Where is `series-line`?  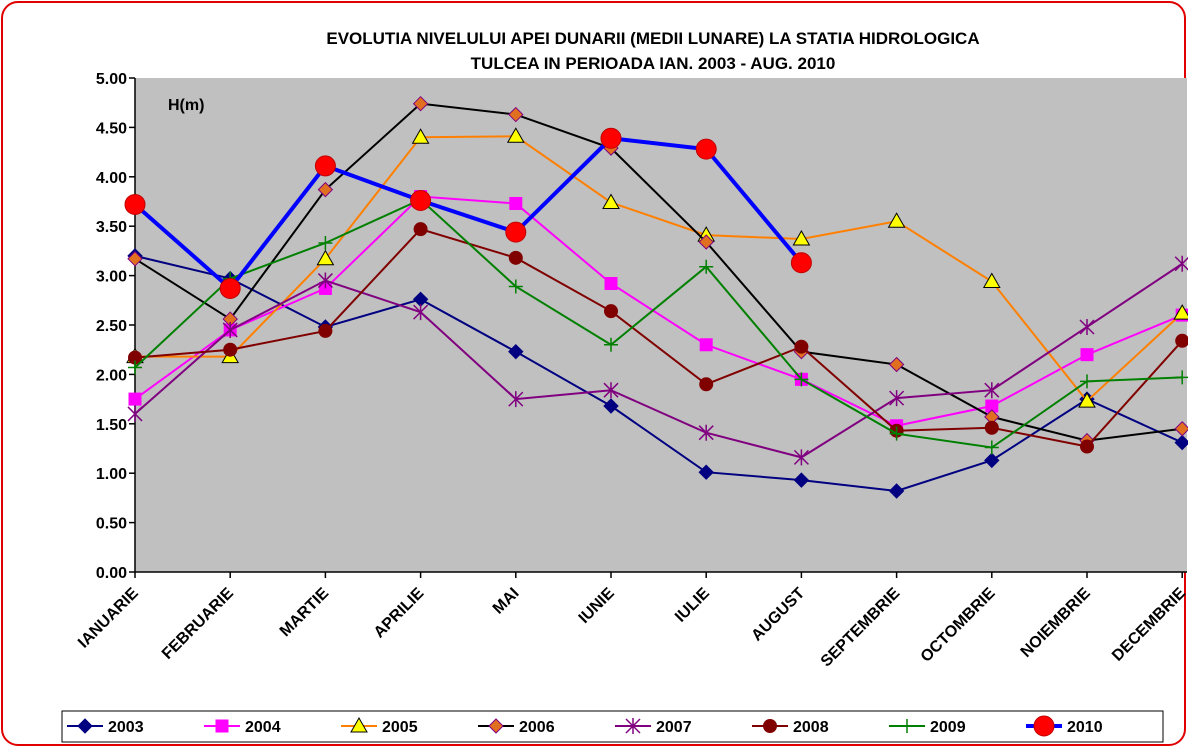
series-line is located at coordinates (468, 214).